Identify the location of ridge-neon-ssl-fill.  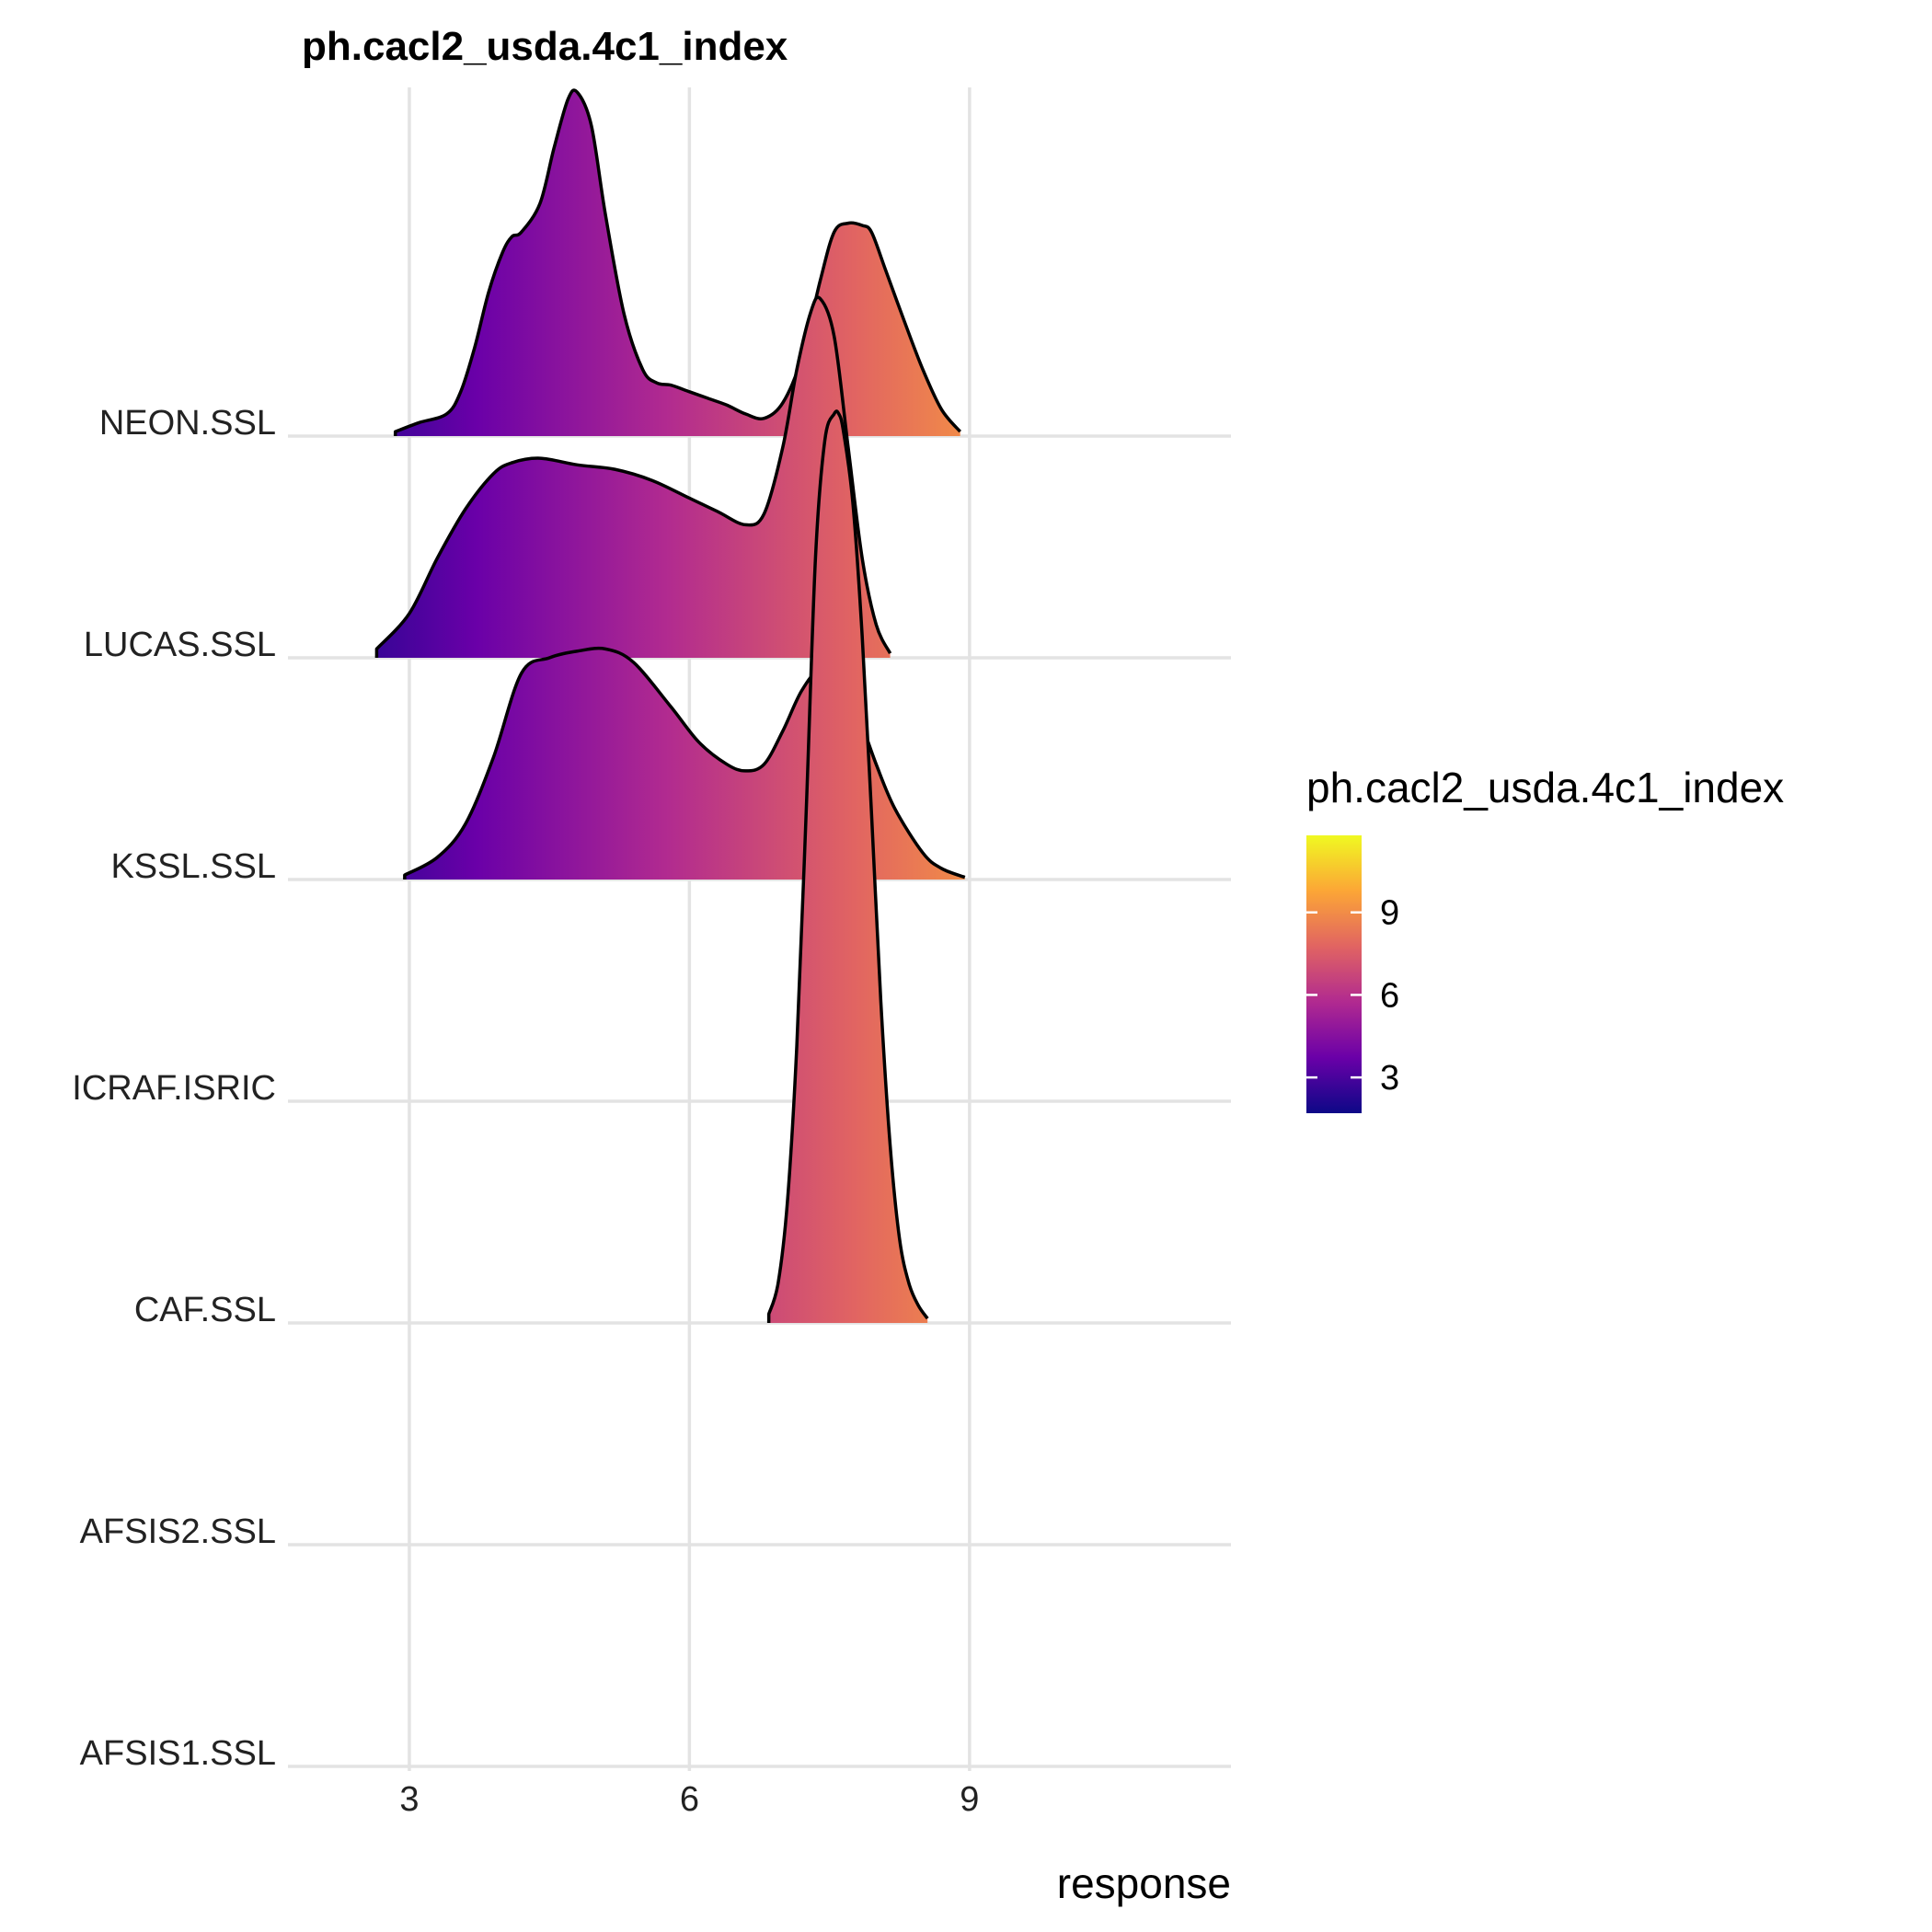
(677, 262).